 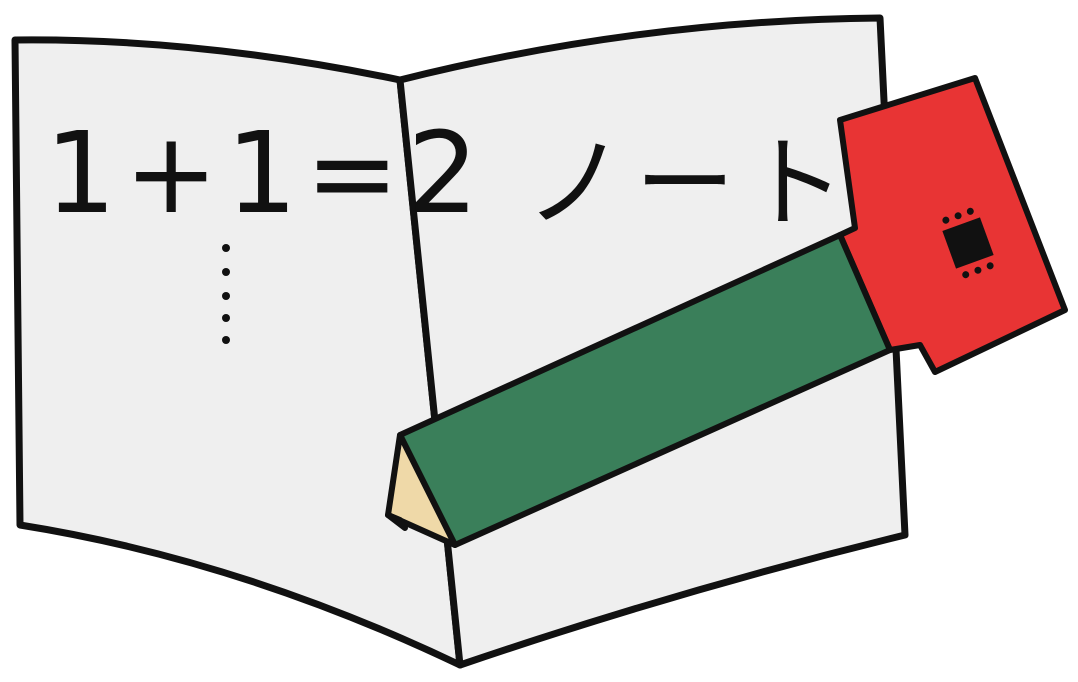 What do you see at coordinates (265, 174) in the screenshot?
I see `left-page-text: 1+1=2` at bounding box center [265, 174].